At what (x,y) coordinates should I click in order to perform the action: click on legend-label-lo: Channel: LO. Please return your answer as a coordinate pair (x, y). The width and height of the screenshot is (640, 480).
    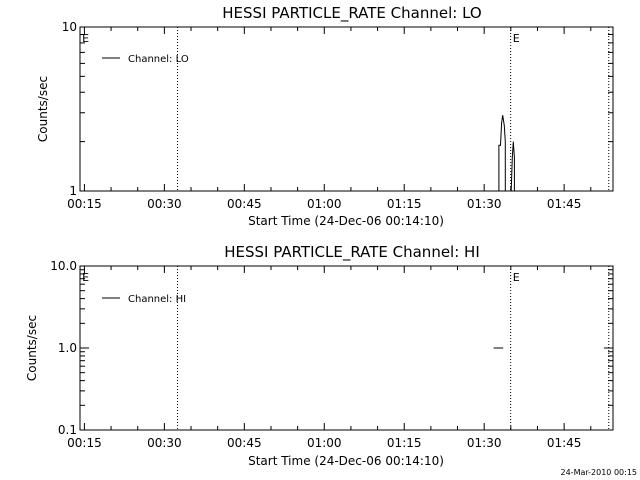
    Looking at the image, I should click on (158, 59).